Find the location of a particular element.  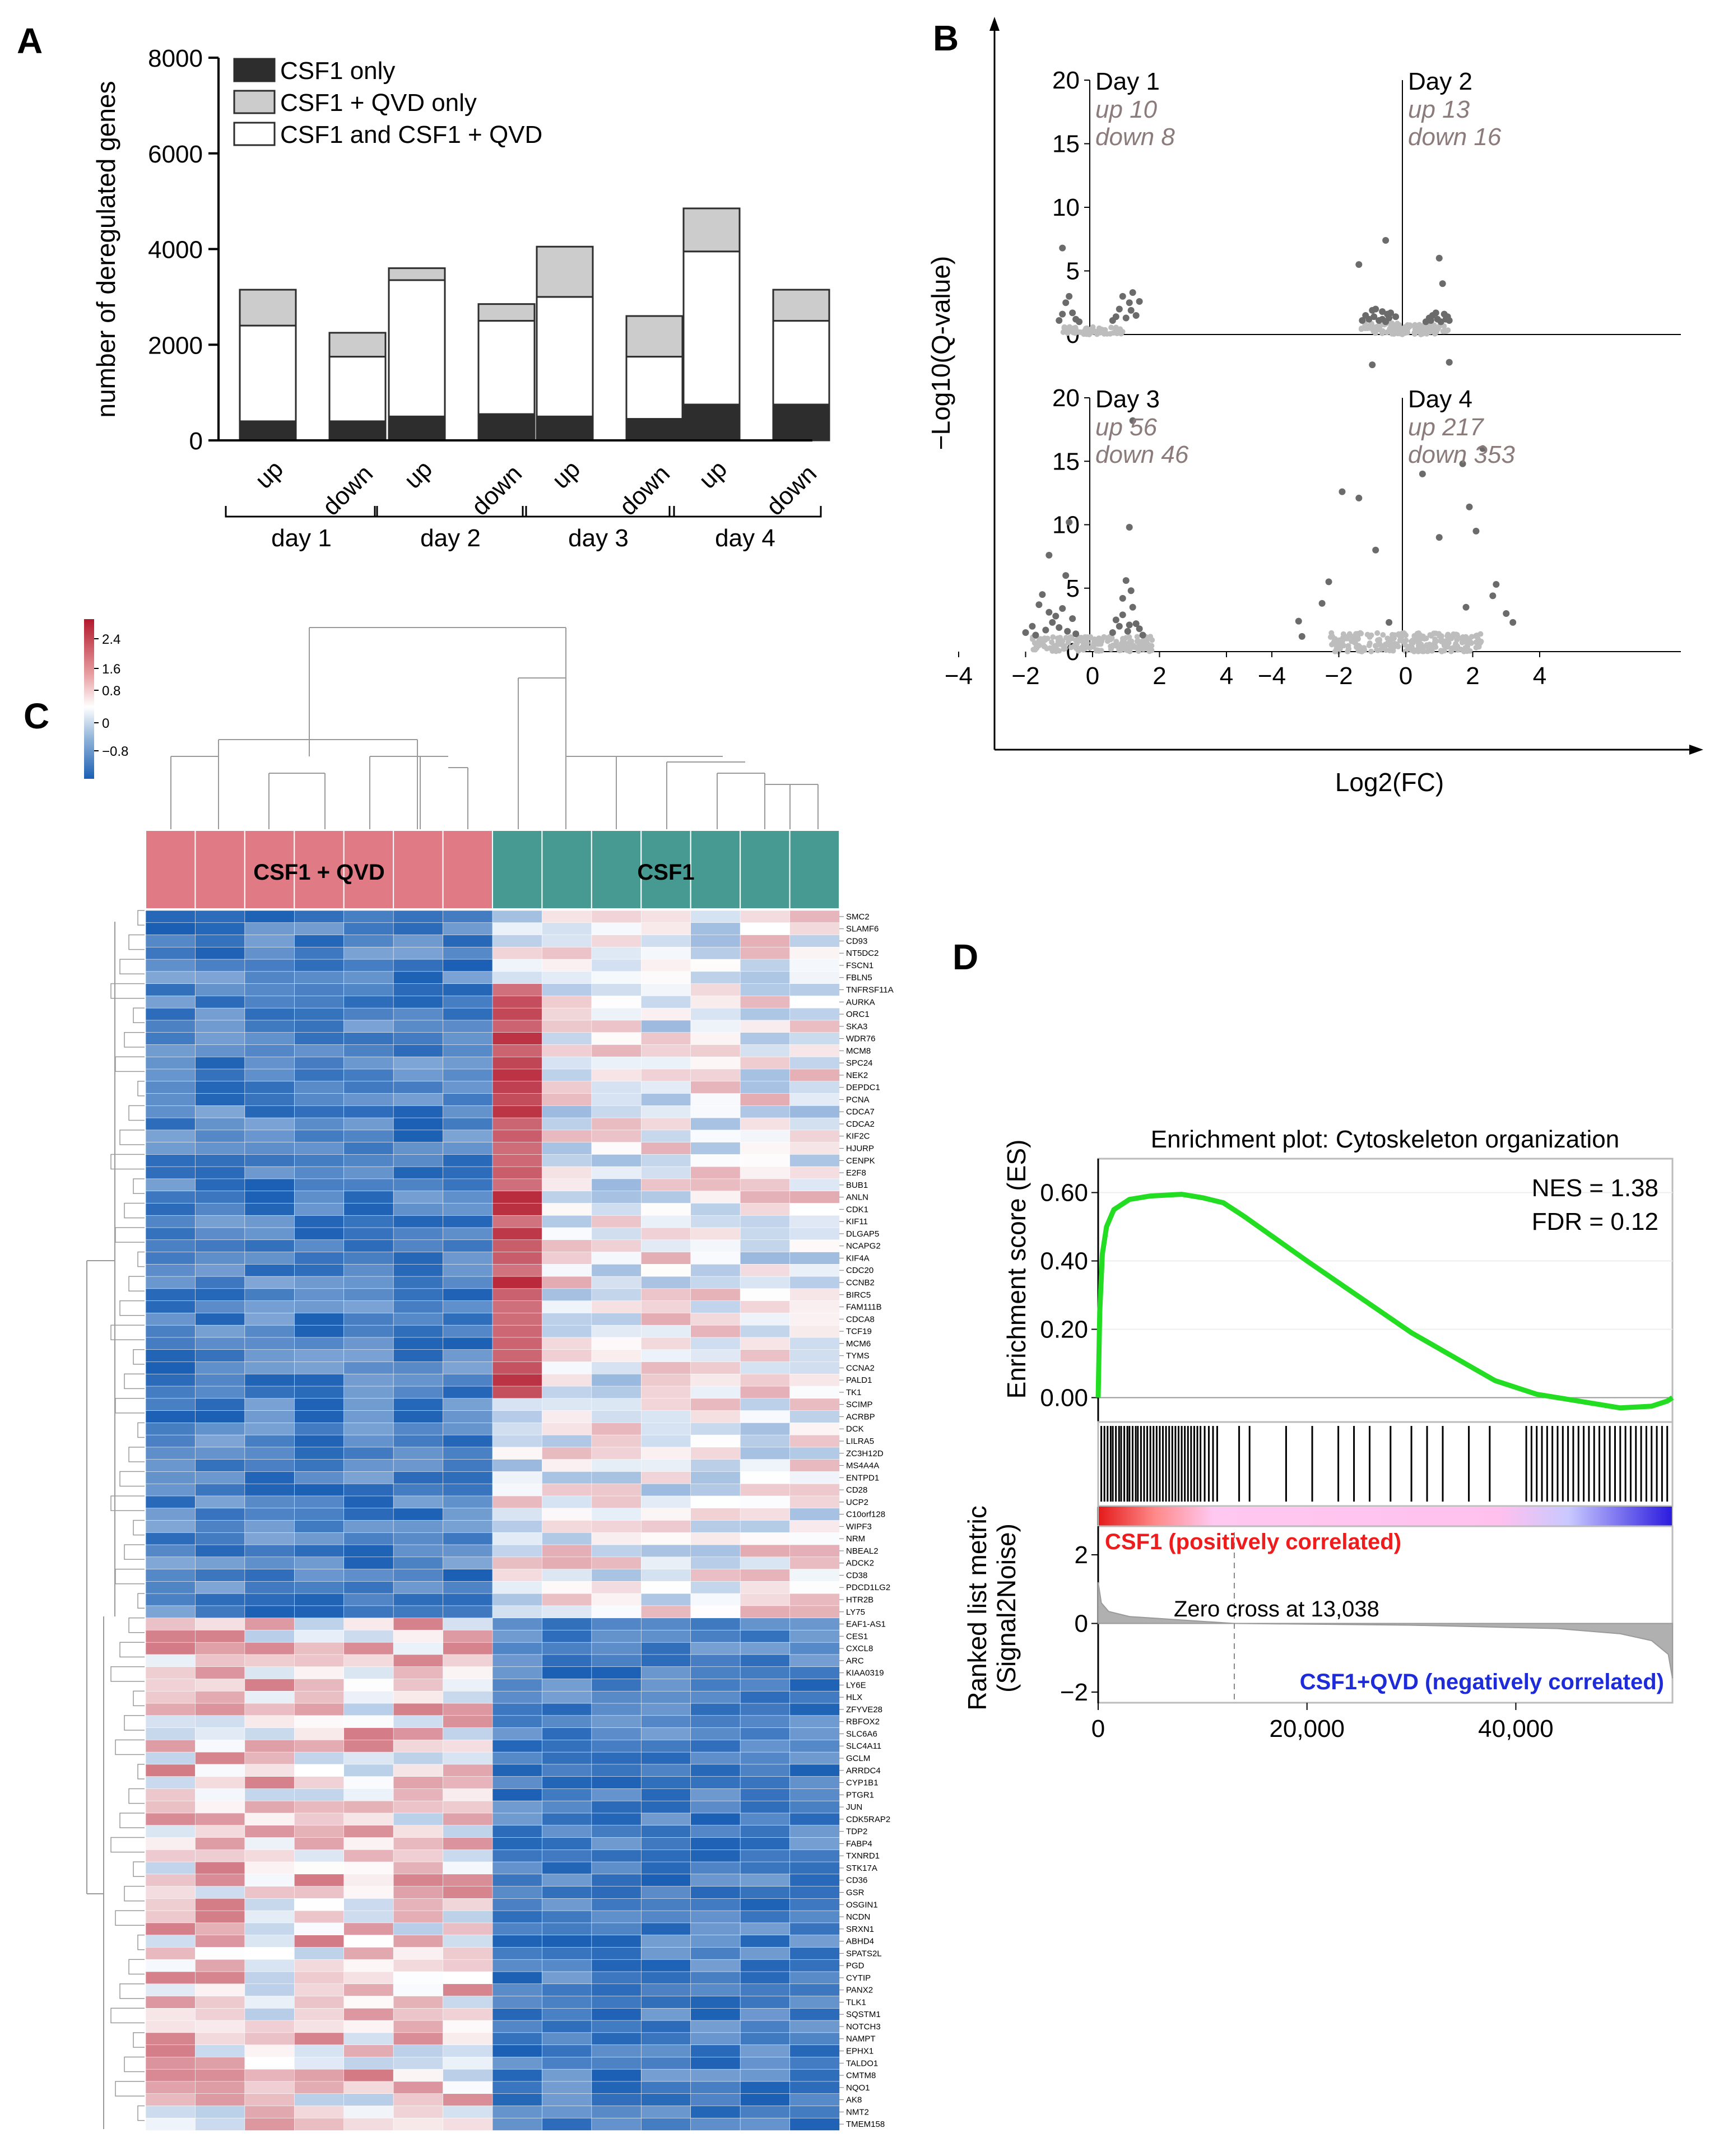

c-colorbar-label: 0 is located at coordinates (106, 723).